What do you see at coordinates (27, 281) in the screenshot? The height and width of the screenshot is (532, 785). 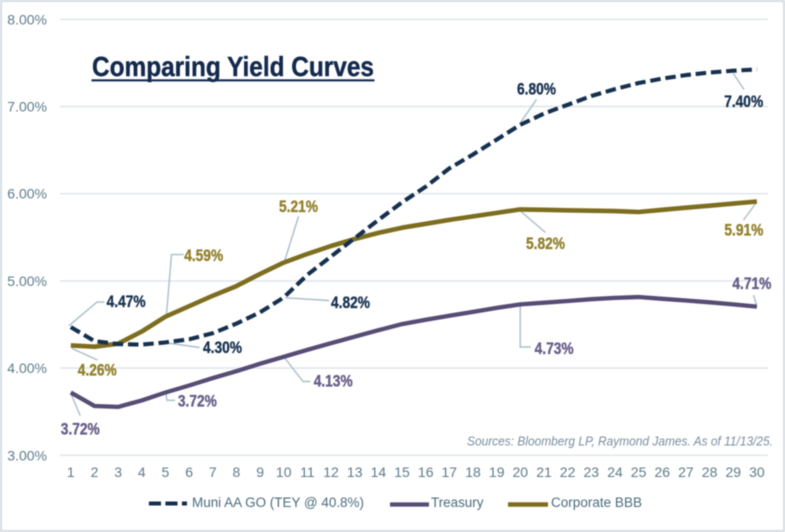 I see `svg-text: 5.00%` at bounding box center [27, 281].